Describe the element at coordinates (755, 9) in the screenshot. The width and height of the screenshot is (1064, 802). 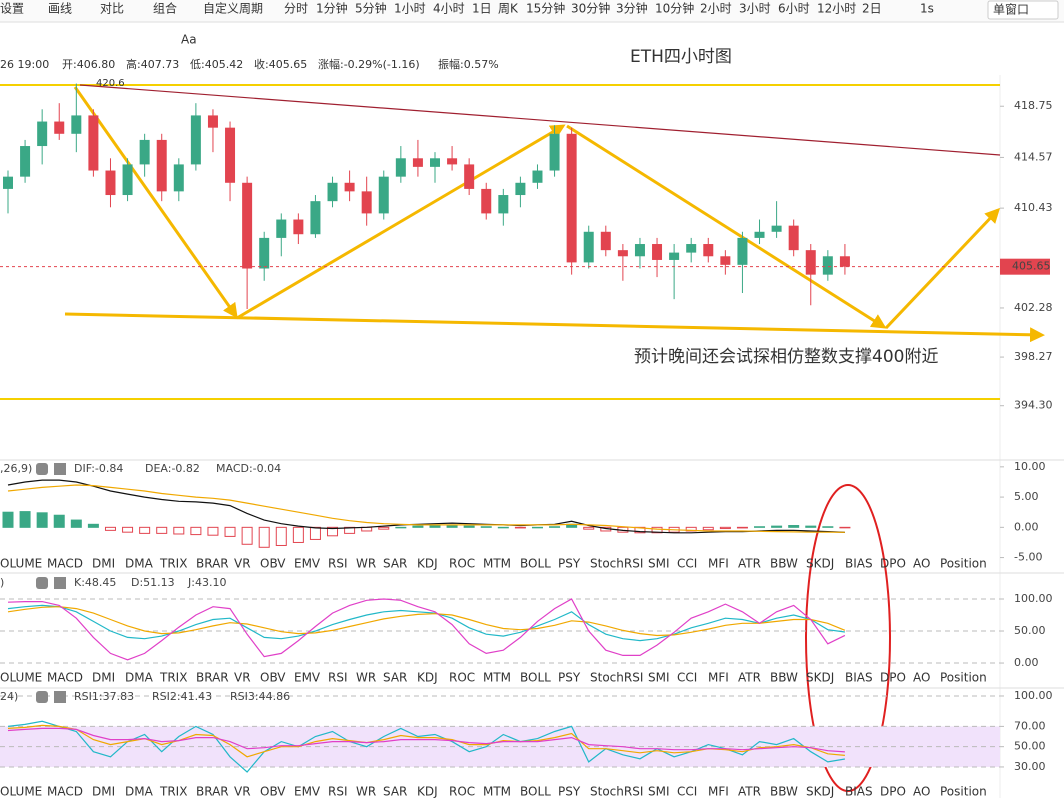
I see `period: 3小时` at that location.